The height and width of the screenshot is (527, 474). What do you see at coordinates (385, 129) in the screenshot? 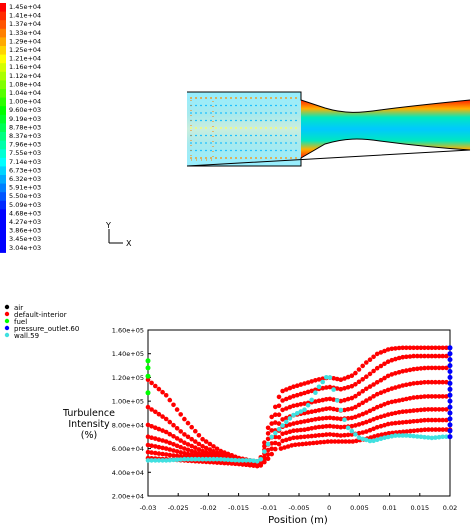
I see `nozzle-region` at bounding box center [385, 129].